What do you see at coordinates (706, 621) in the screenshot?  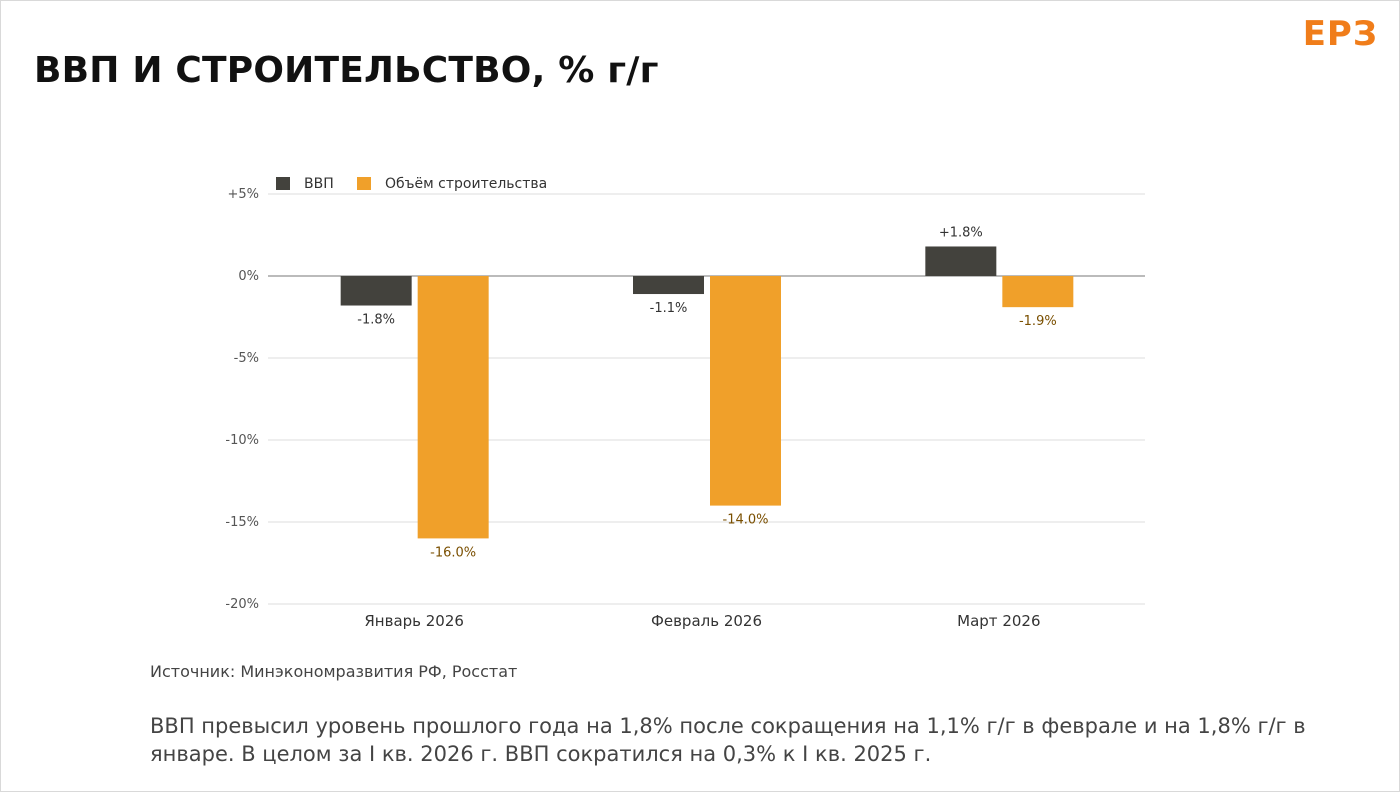 I see `x-category-label: Февраль 2026` at bounding box center [706, 621].